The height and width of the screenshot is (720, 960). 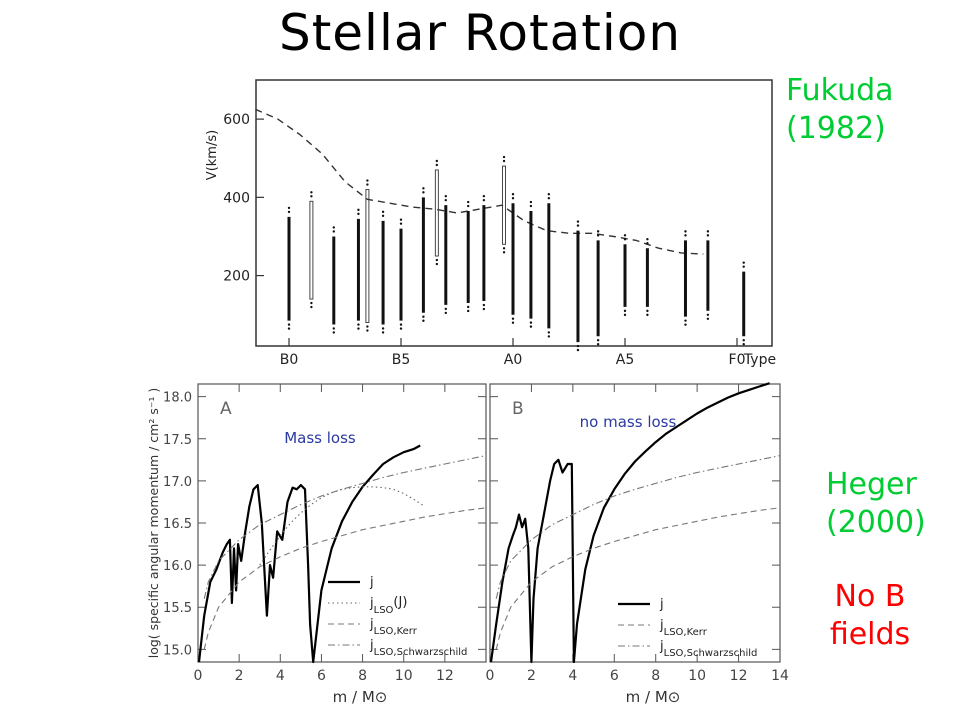 What do you see at coordinates (870, 596) in the screenshot?
I see `no-b-label: No B` at bounding box center [870, 596].